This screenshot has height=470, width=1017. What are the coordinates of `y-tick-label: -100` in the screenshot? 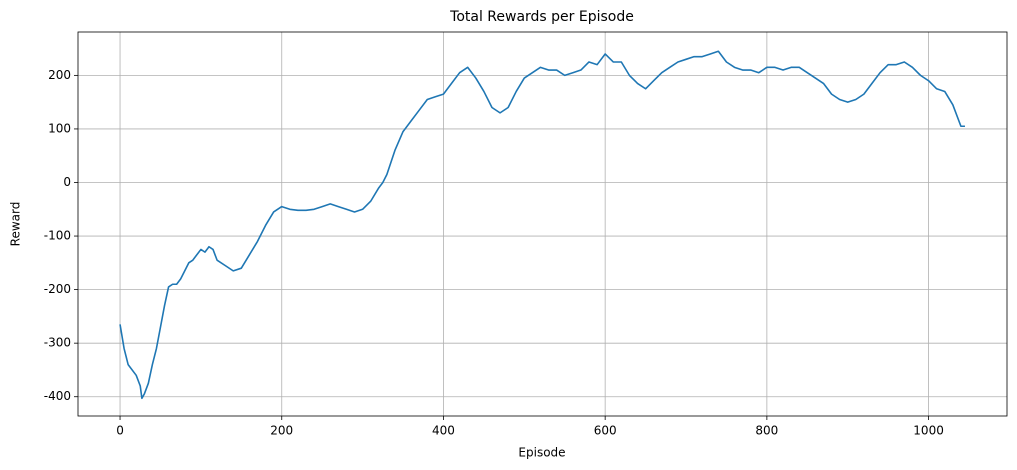 It's located at (57, 236).